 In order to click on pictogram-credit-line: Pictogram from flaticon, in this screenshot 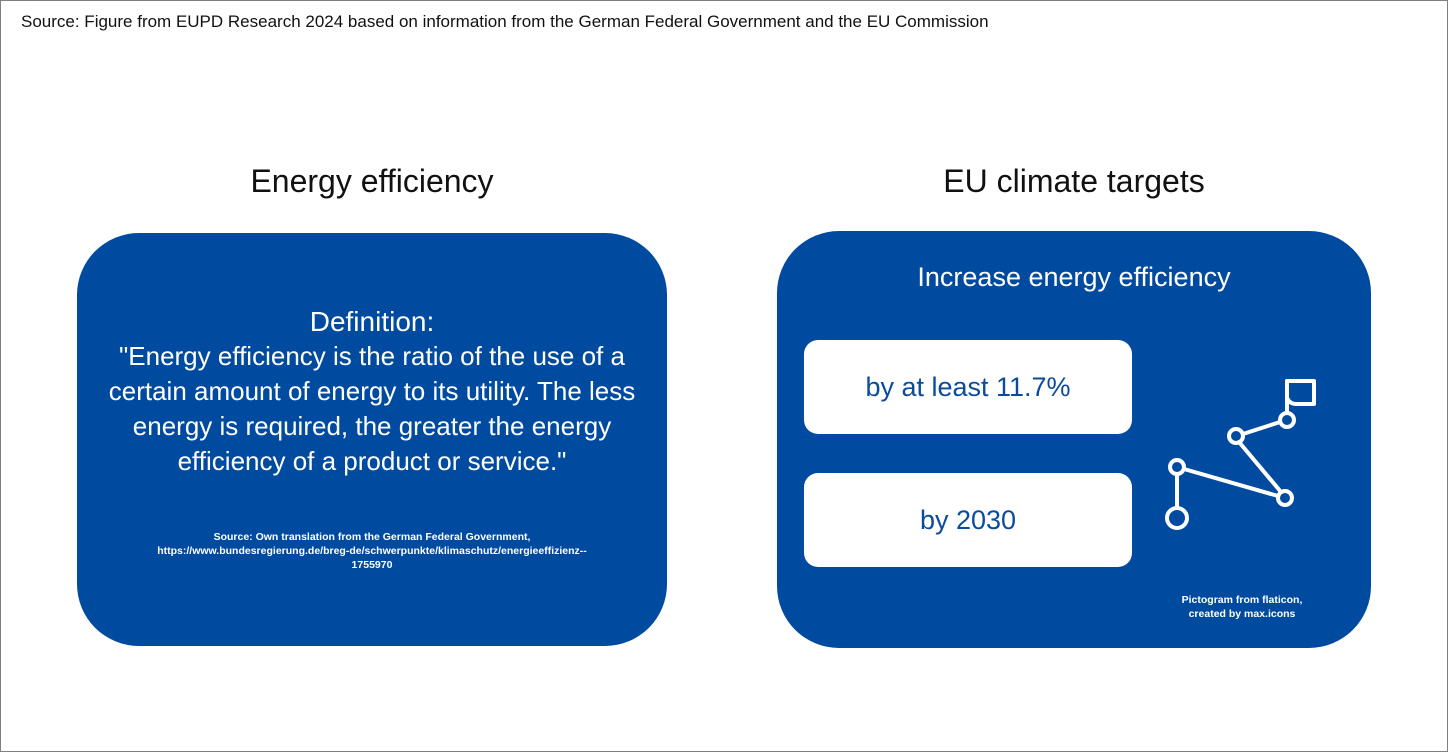, I will do `click(1242, 600)`.